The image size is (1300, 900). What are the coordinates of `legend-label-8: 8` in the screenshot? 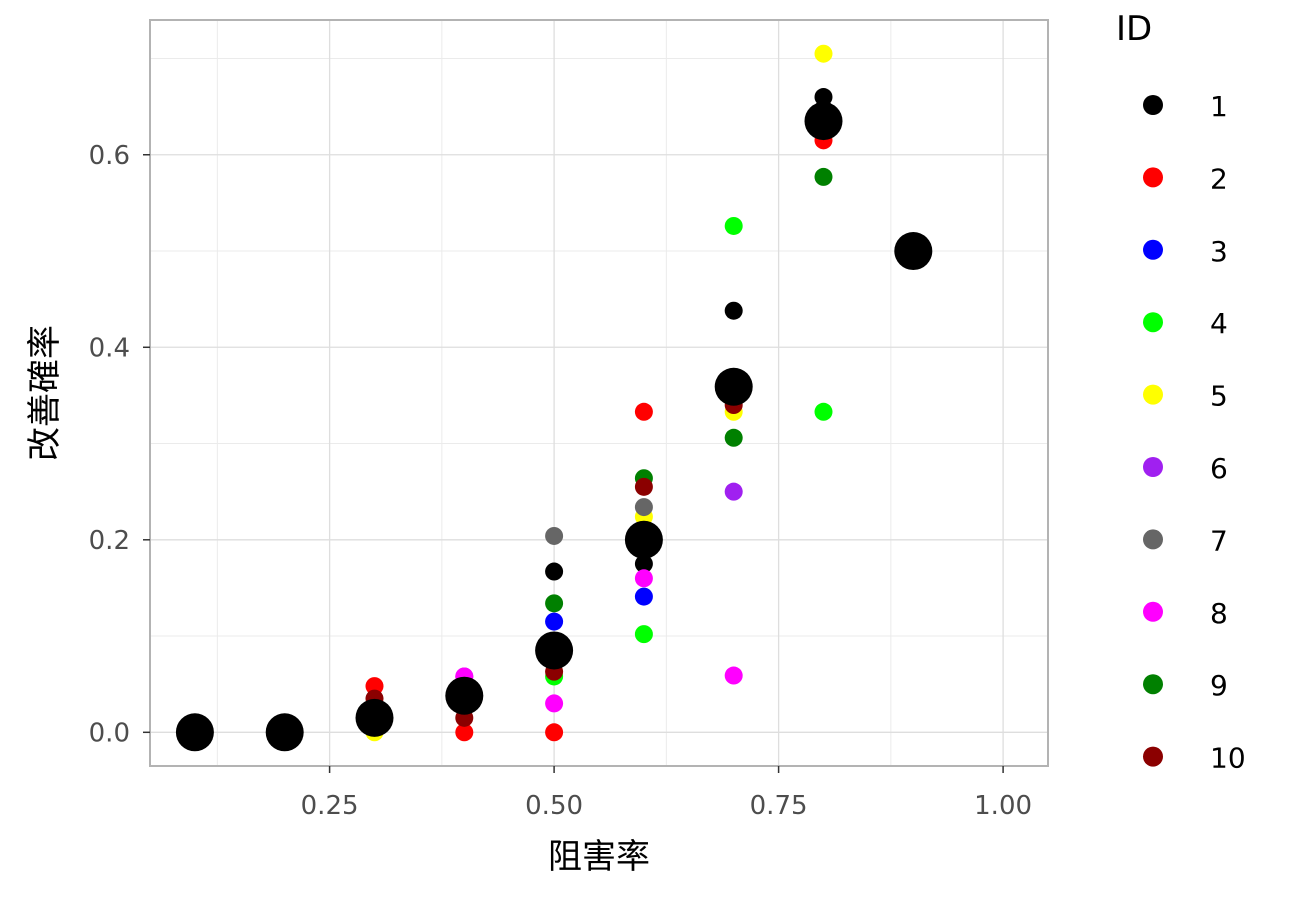 It's located at (1219, 613).